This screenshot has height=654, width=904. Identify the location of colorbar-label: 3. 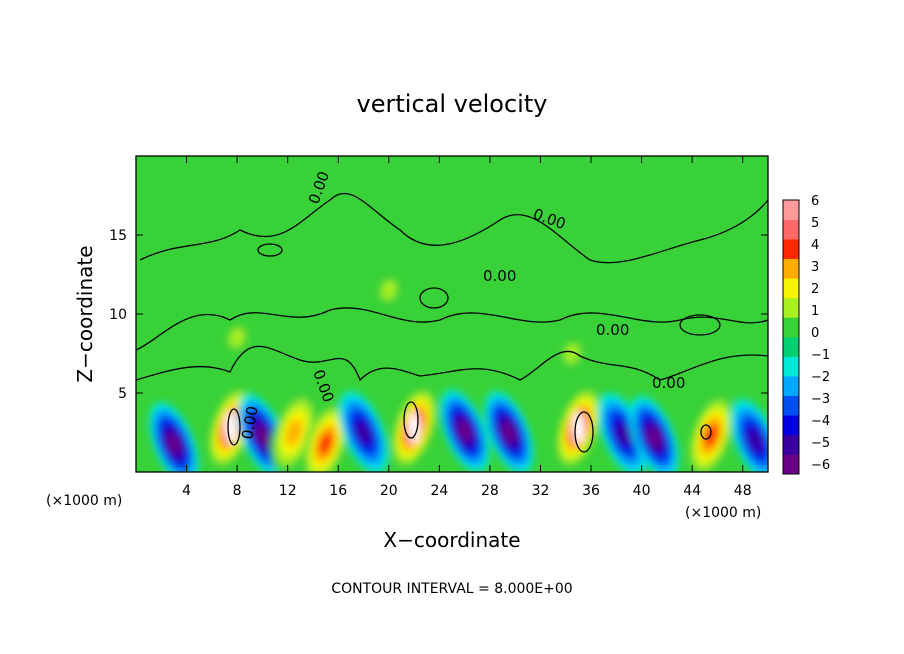
(815, 267).